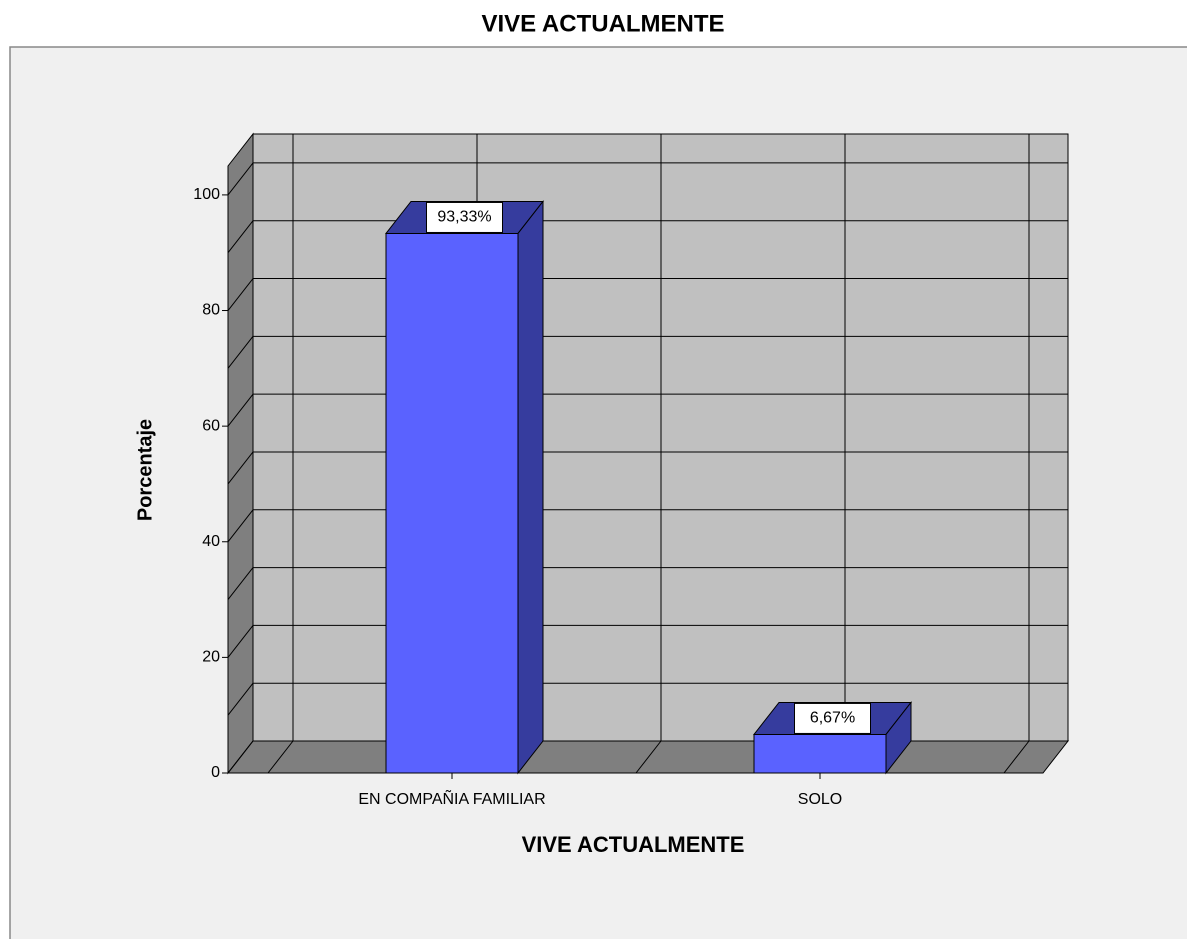 The image size is (1187, 939). What do you see at coordinates (206, 194) in the screenshot?
I see `y-tick-label: 100` at bounding box center [206, 194].